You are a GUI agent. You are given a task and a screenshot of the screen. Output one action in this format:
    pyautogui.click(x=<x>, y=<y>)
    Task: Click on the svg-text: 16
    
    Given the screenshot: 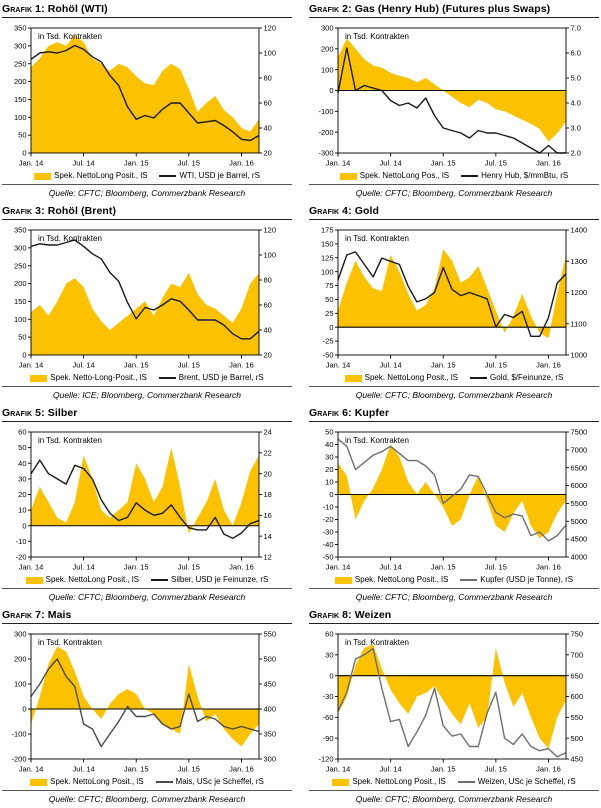 What is the action you would take?
    pyautogui.click(x=268, y=515)
    